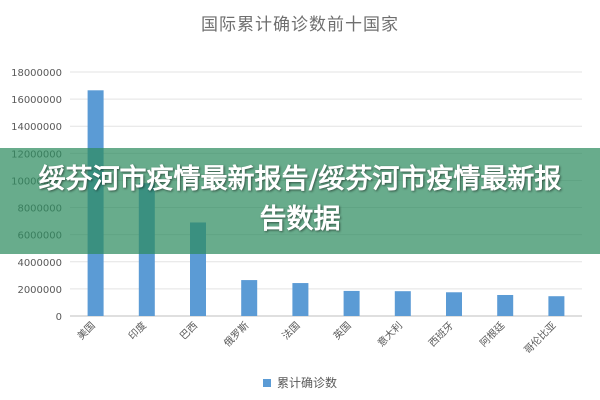  What do you see at coordinates (306, 383) in the screenshot?
I see `legend-label: 累计确诊数` at bounding box center [306, 383].